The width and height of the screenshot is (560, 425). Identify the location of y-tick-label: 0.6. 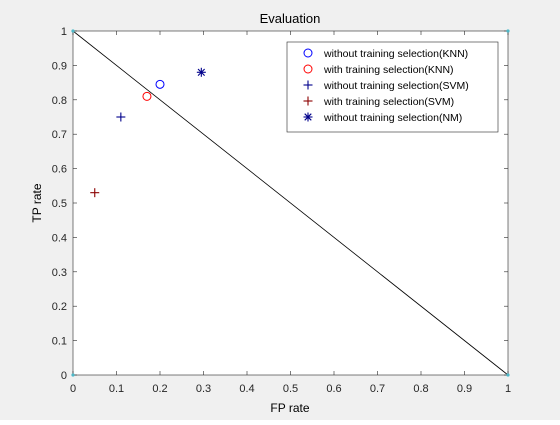
(59, 170).